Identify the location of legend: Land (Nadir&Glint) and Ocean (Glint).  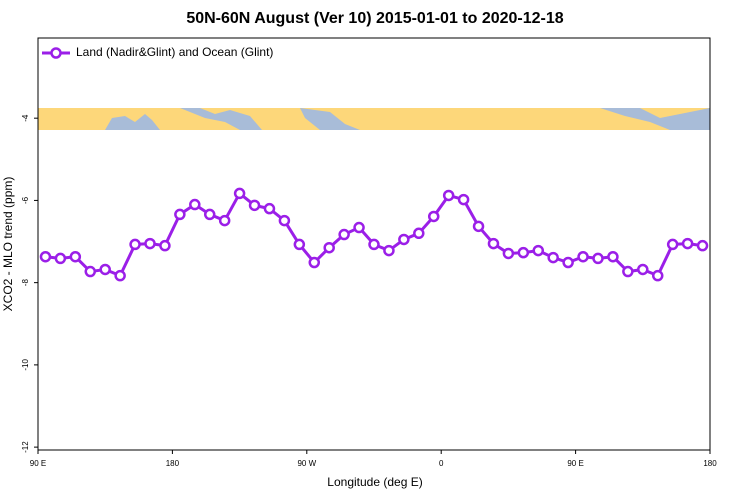
(157, 52).